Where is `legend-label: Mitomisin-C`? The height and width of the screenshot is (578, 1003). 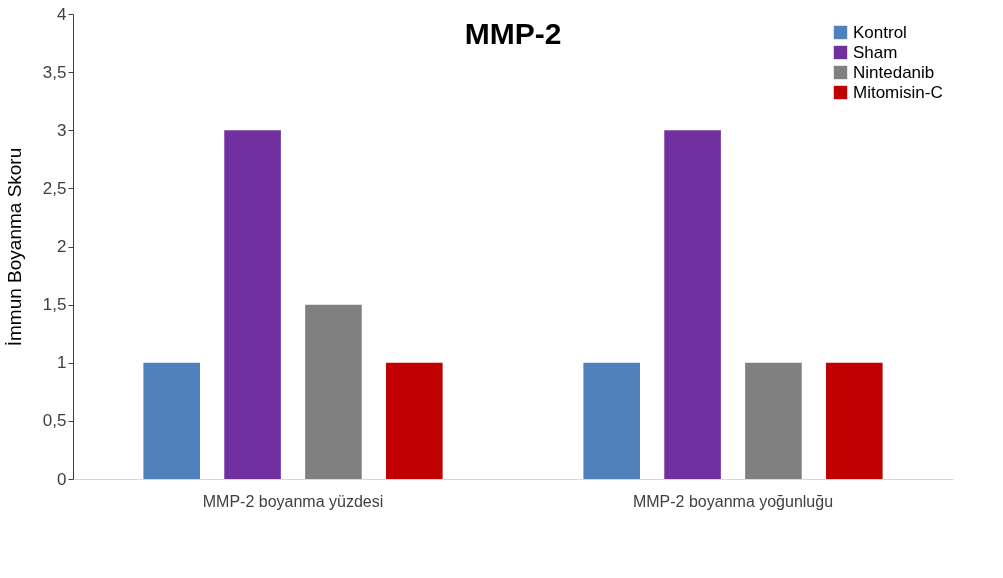 legend-label: Mitomisin-C is located at coordinates (898, 92).